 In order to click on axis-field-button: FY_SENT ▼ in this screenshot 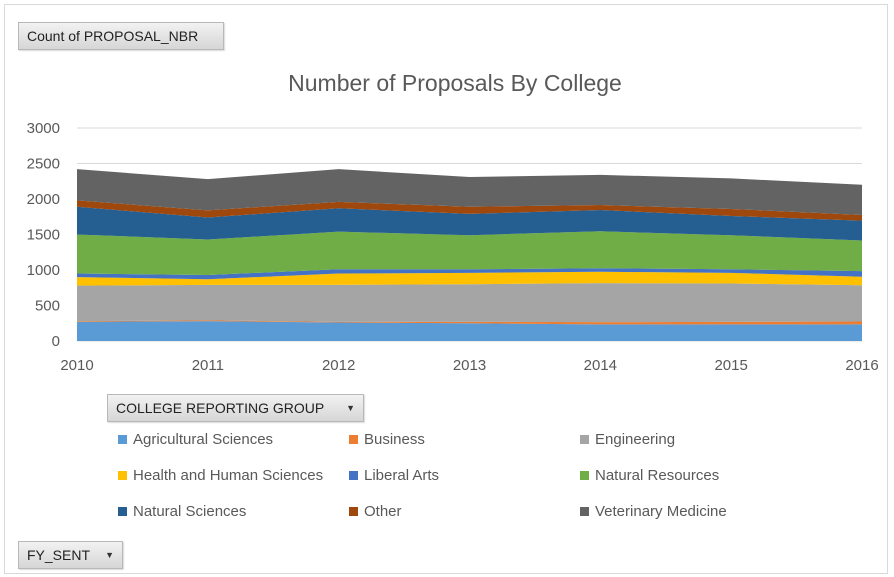, I will do `click(70, 555)`.